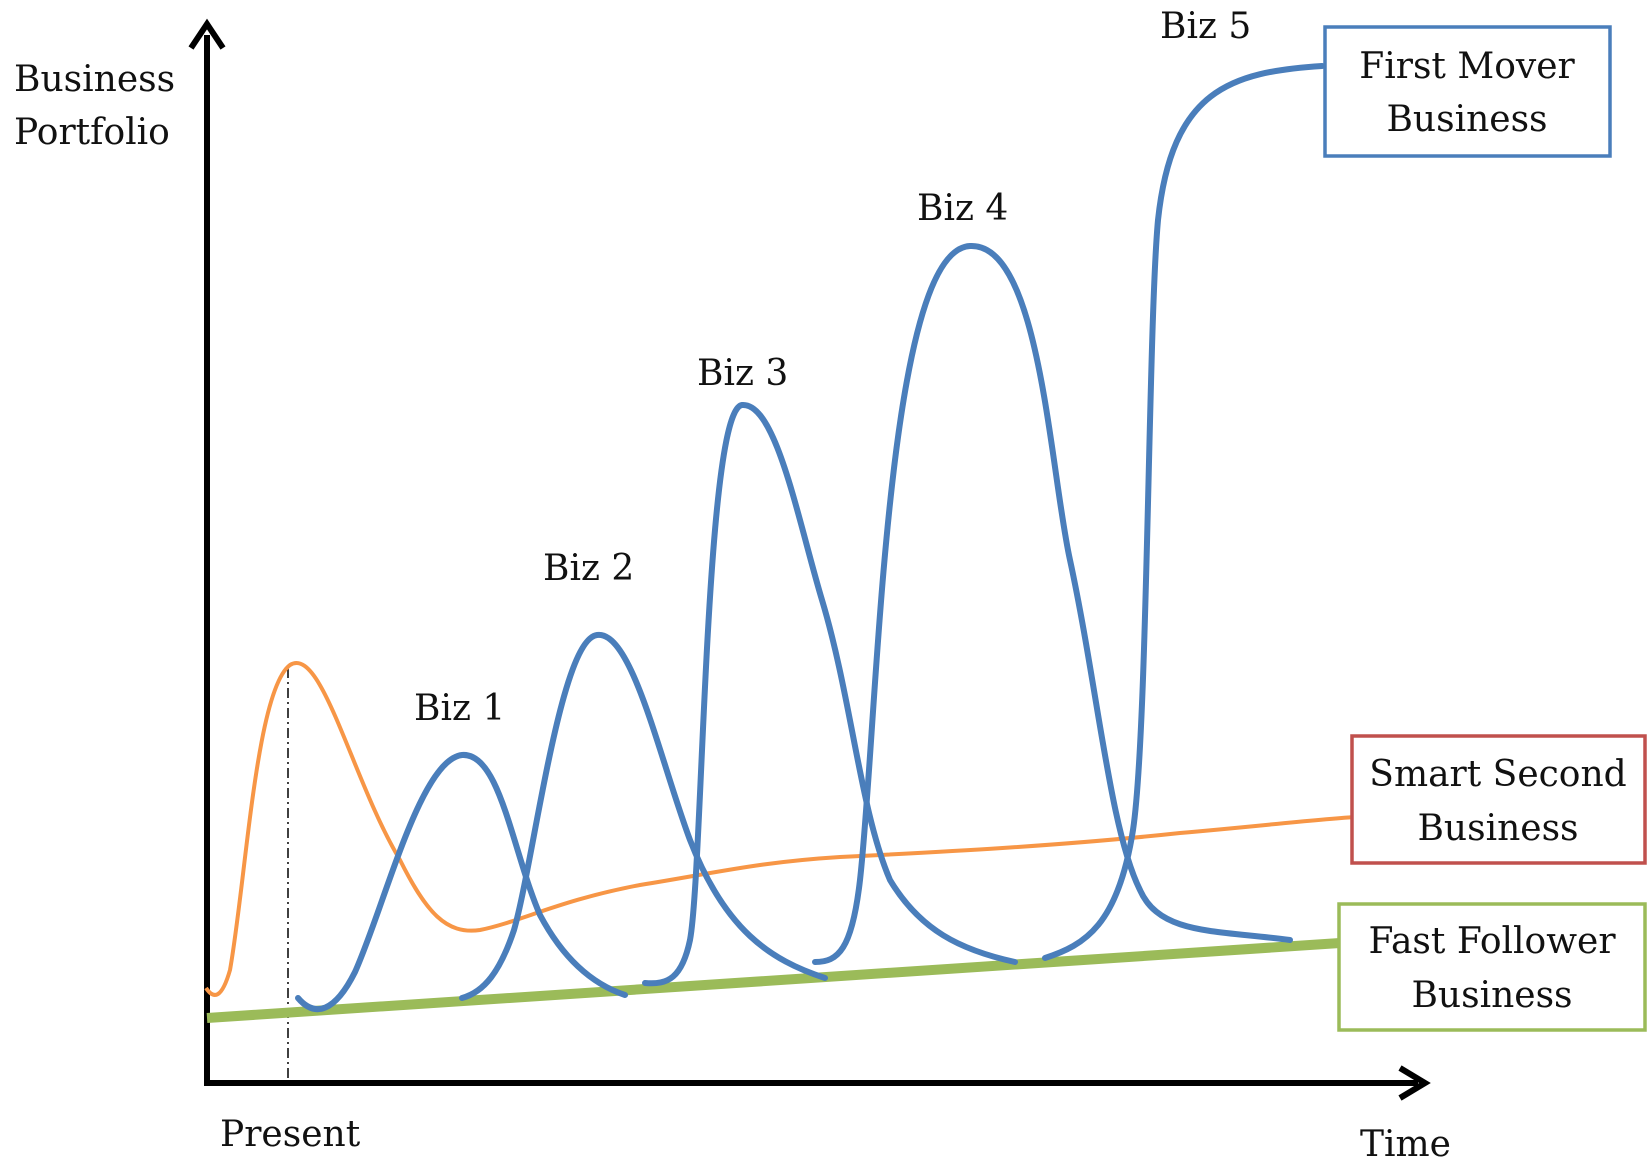 The width and height of the screenshot is (1647, 1164). What do you see at coordinates (459, 708) in the screenshot?
I see `biz-1-label: Biz 1` at bounding box center [459, 708].